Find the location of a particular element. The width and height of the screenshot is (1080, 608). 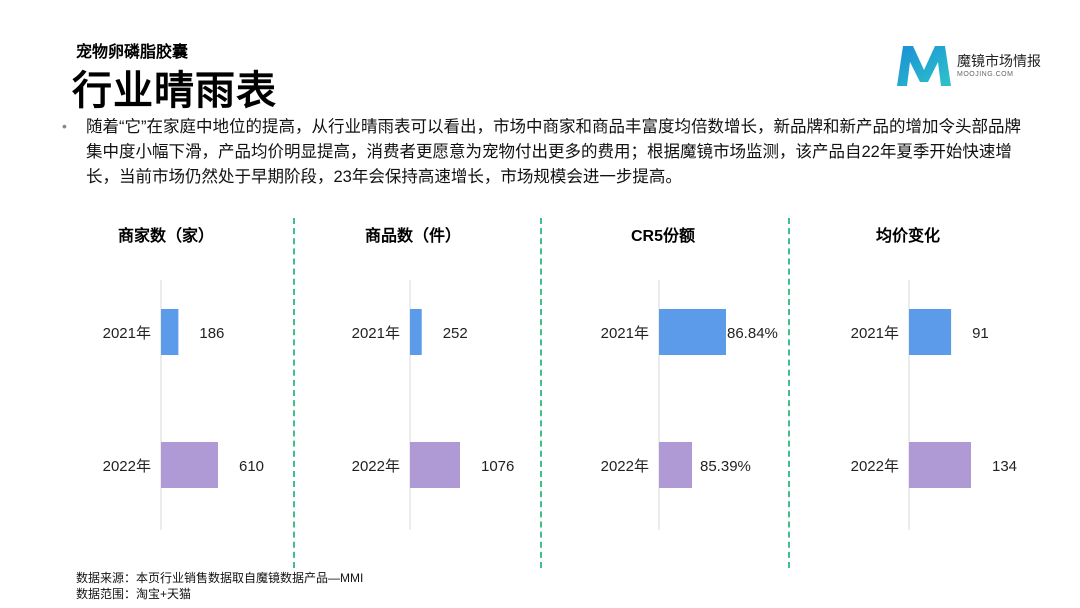

bar-cr5-2022 is located at coordinates (675, 465).